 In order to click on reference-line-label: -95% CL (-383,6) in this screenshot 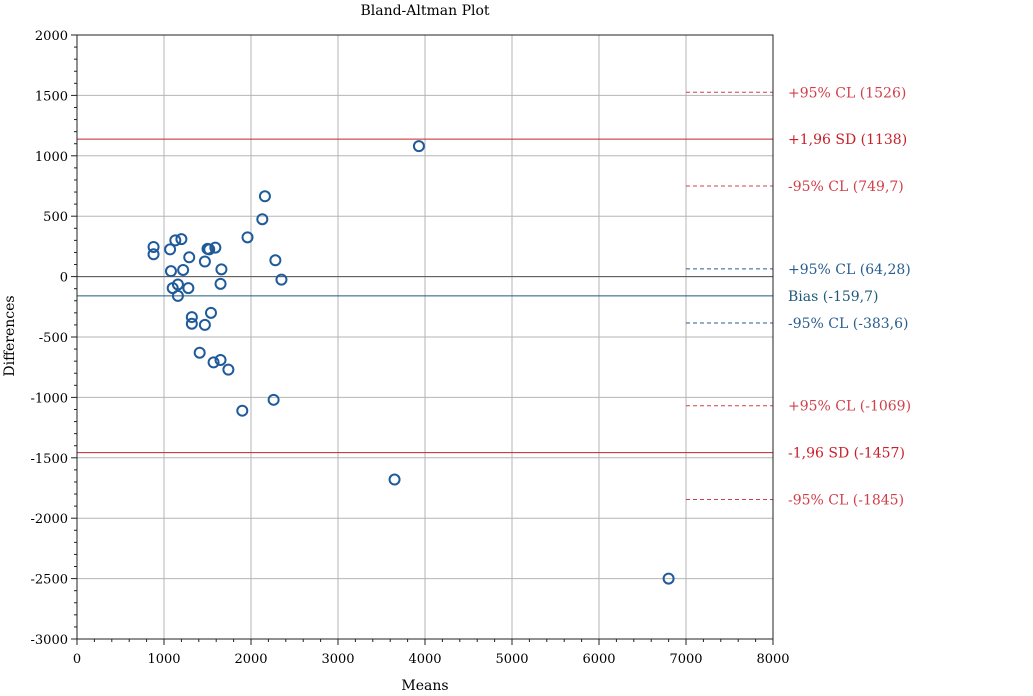, I will do `click(848, 324)`.